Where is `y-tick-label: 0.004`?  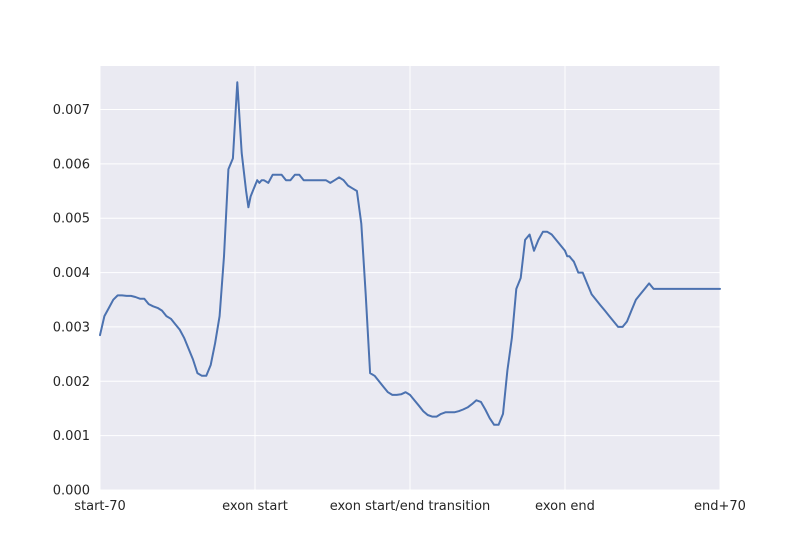
y-tick-label: 0.004 is located at coordinates (71, 273).